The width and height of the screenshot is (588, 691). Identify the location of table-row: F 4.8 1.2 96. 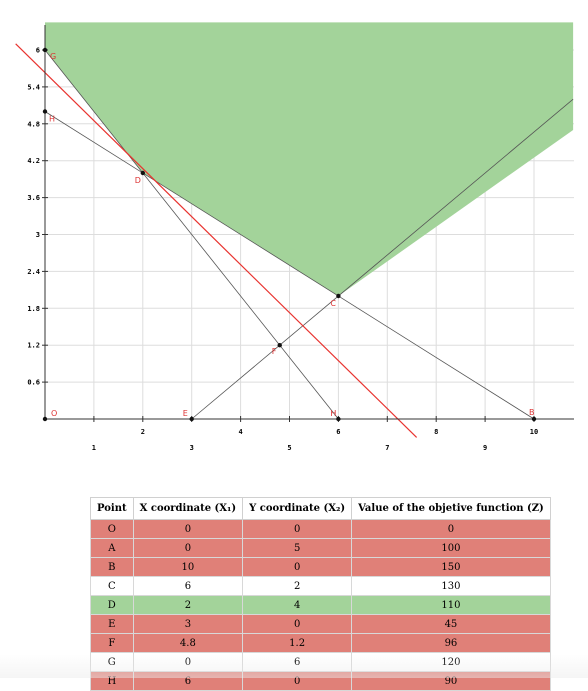
(320, 643).